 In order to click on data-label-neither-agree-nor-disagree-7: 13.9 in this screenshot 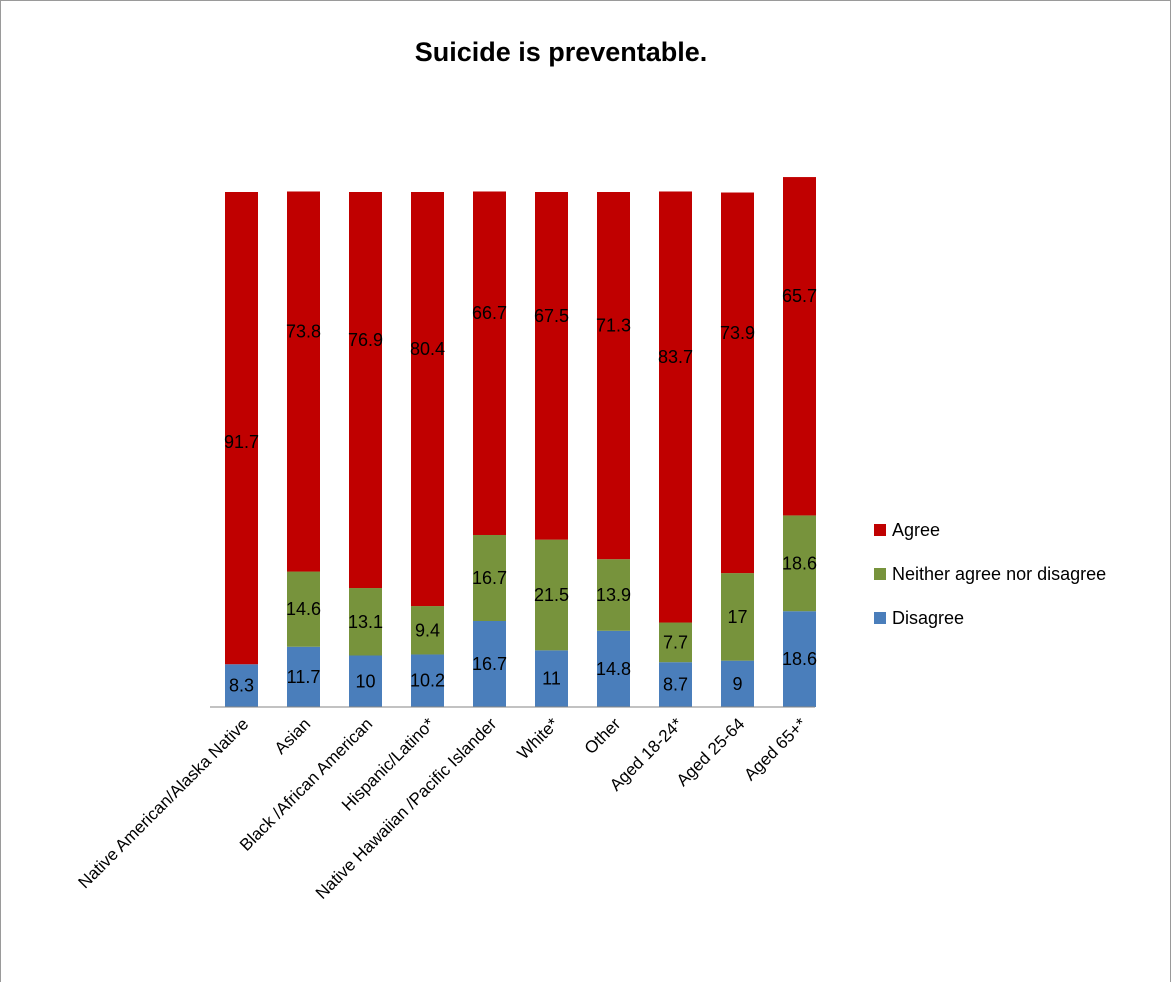, I will do `click(613, 595)`.